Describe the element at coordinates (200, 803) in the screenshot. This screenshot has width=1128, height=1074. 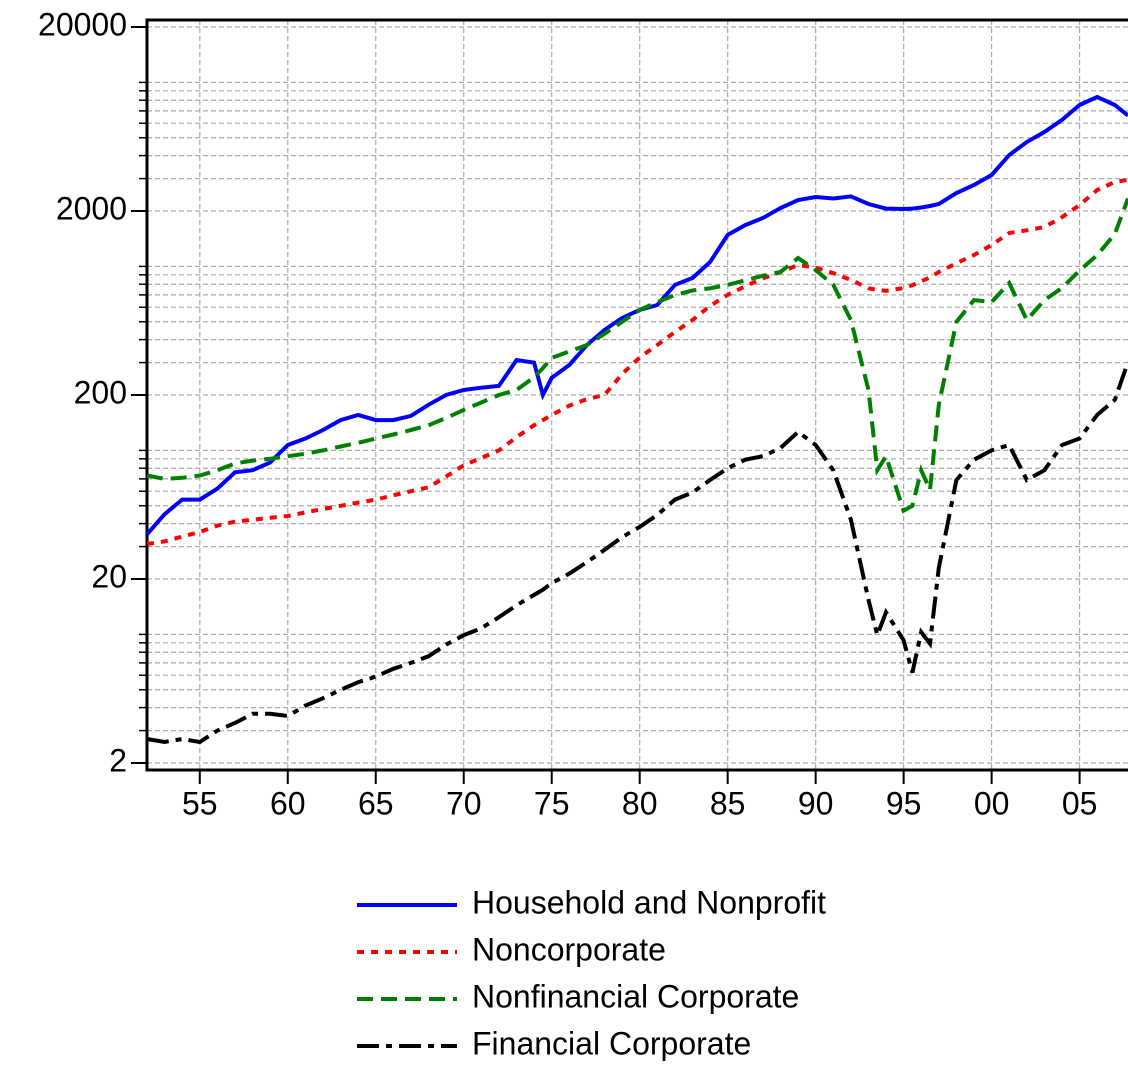
I see `x-tick-label: 55` at that location.